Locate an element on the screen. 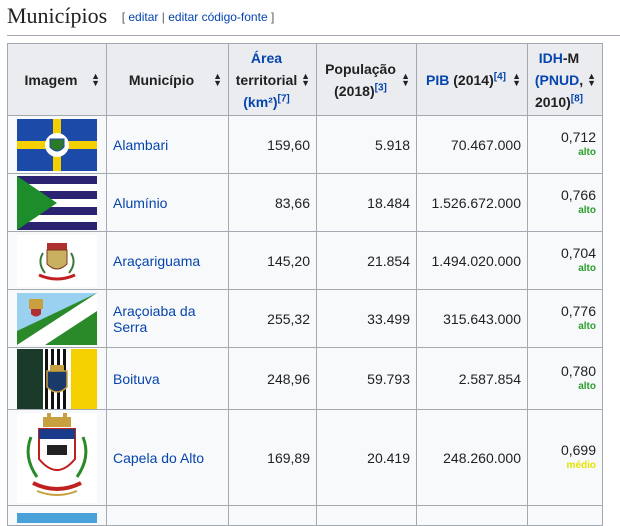 Image resolution: width=620 pixels, height=526 pixels. alambari-flag-icon is located at coordinates (57, 144).